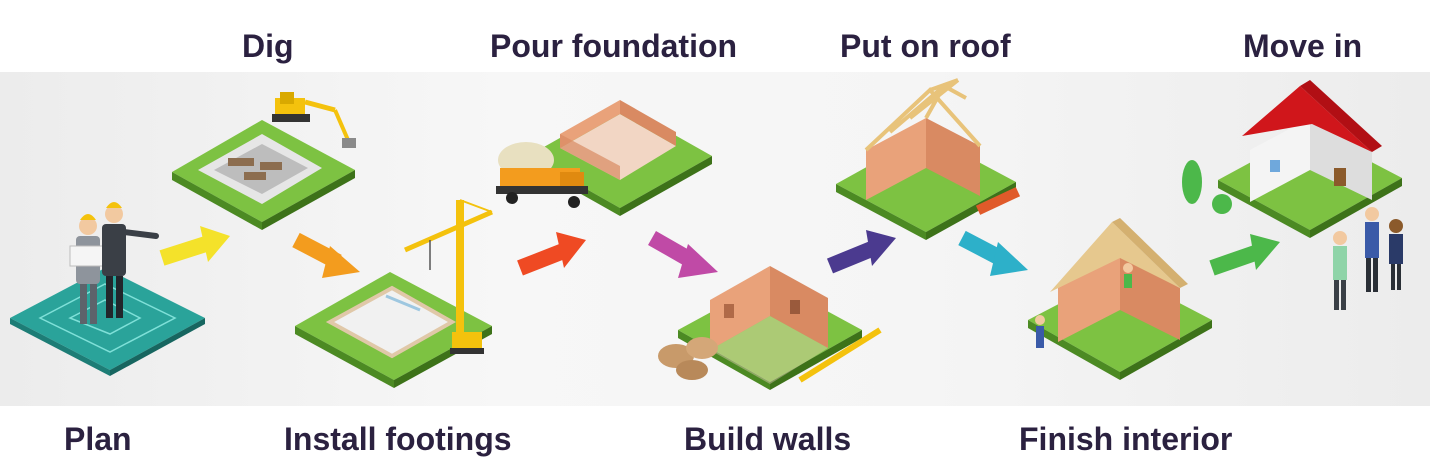 This screenshot has height=472, width=1430. What do you see at coordinates (768, 439) in the screenshot?
I see `step-label-build-walls: Build walls` at bounding box center [768, 439].